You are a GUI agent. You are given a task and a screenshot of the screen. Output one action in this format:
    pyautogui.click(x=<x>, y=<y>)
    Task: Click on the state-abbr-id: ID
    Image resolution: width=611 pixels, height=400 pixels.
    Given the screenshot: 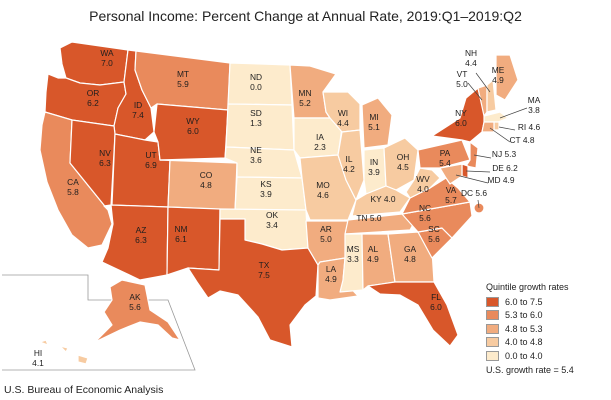 What is the action you would take?
    pyautogui.click(x=138, y=105)
    